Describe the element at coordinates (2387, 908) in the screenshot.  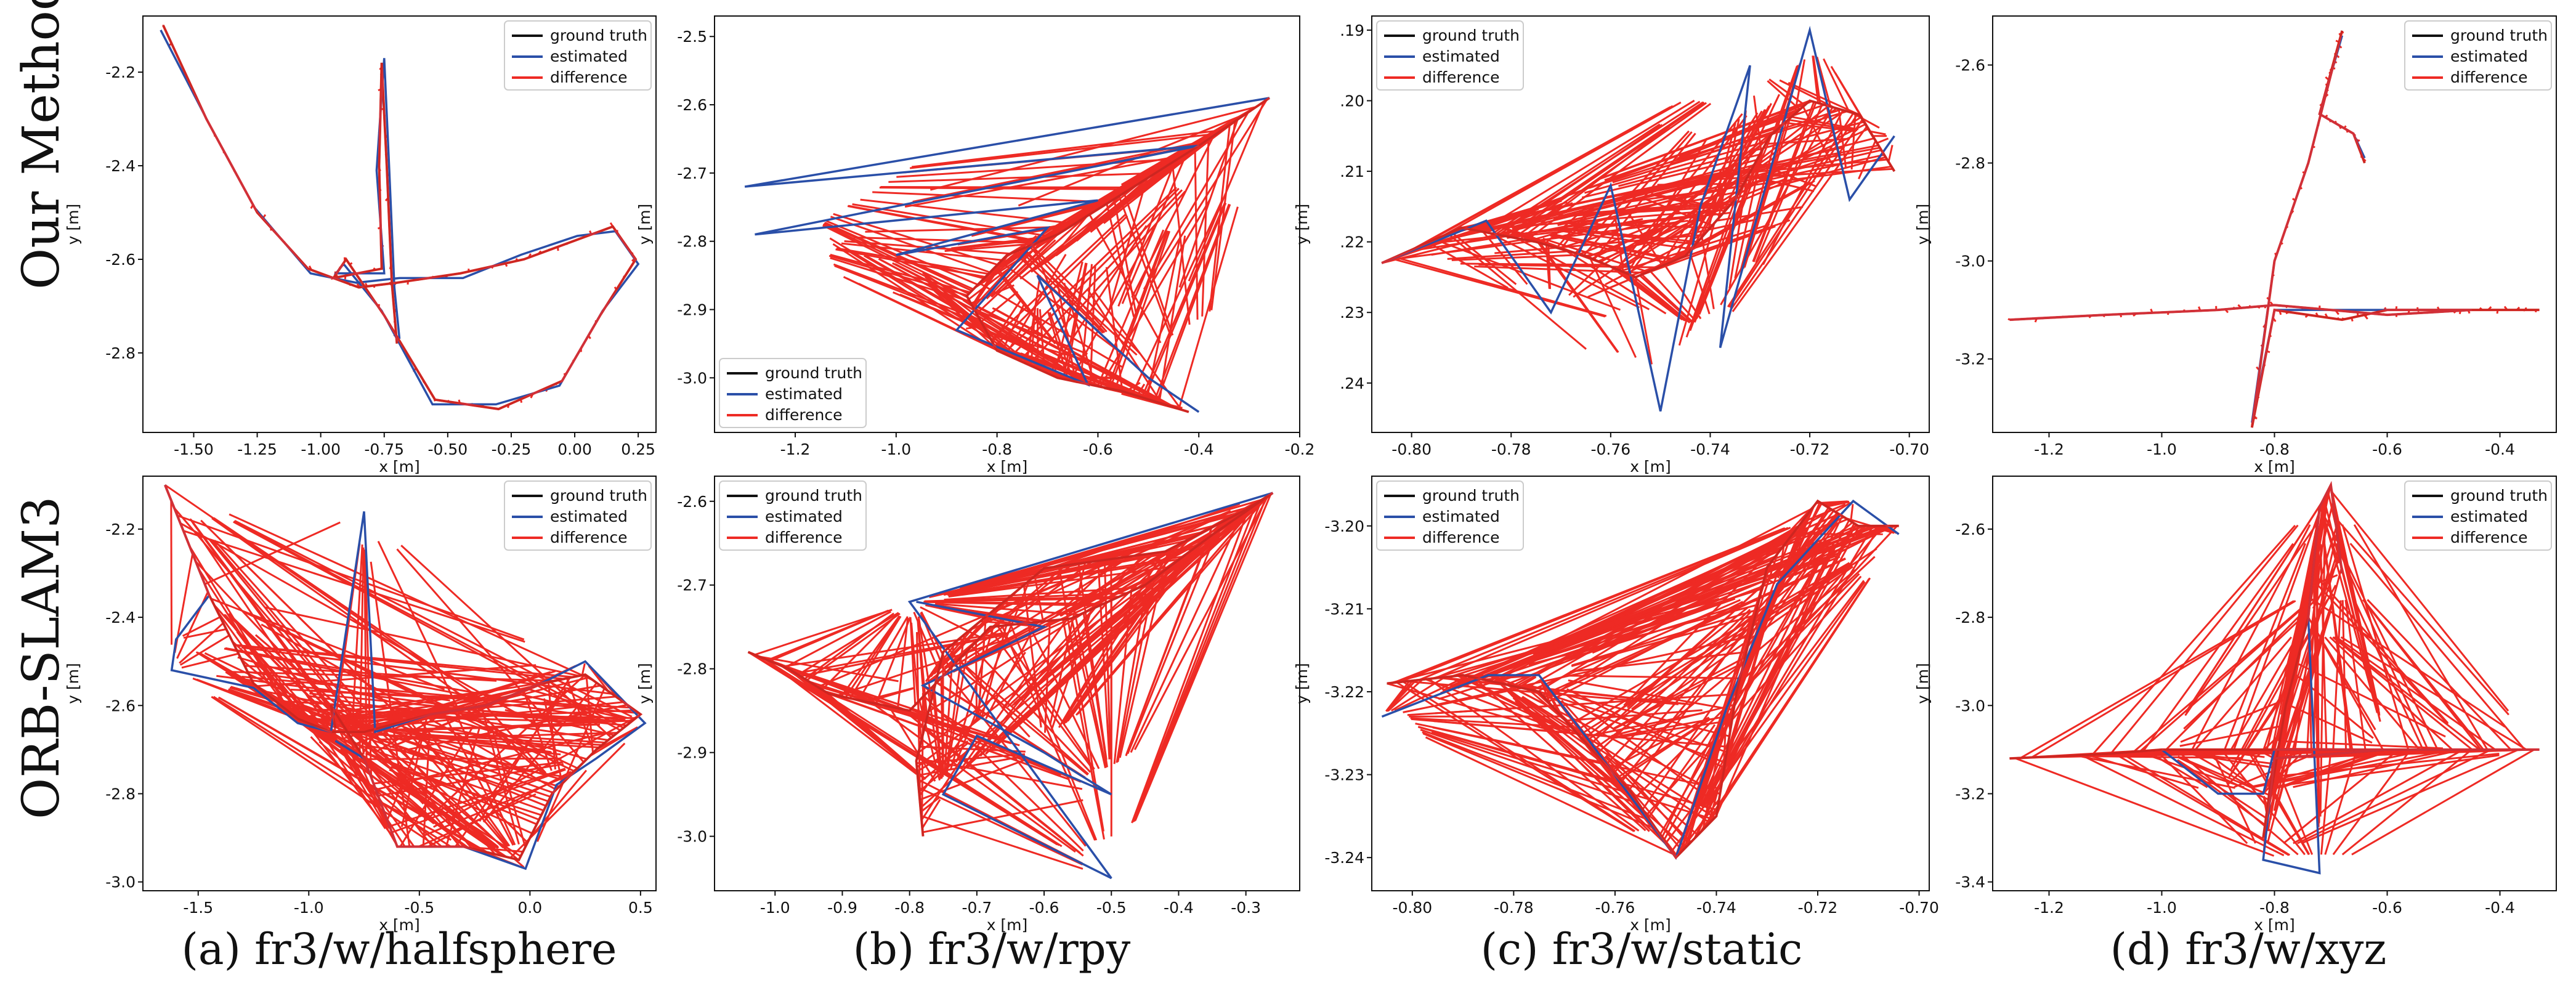
I see `x-tick-label: -0.6` at that location.